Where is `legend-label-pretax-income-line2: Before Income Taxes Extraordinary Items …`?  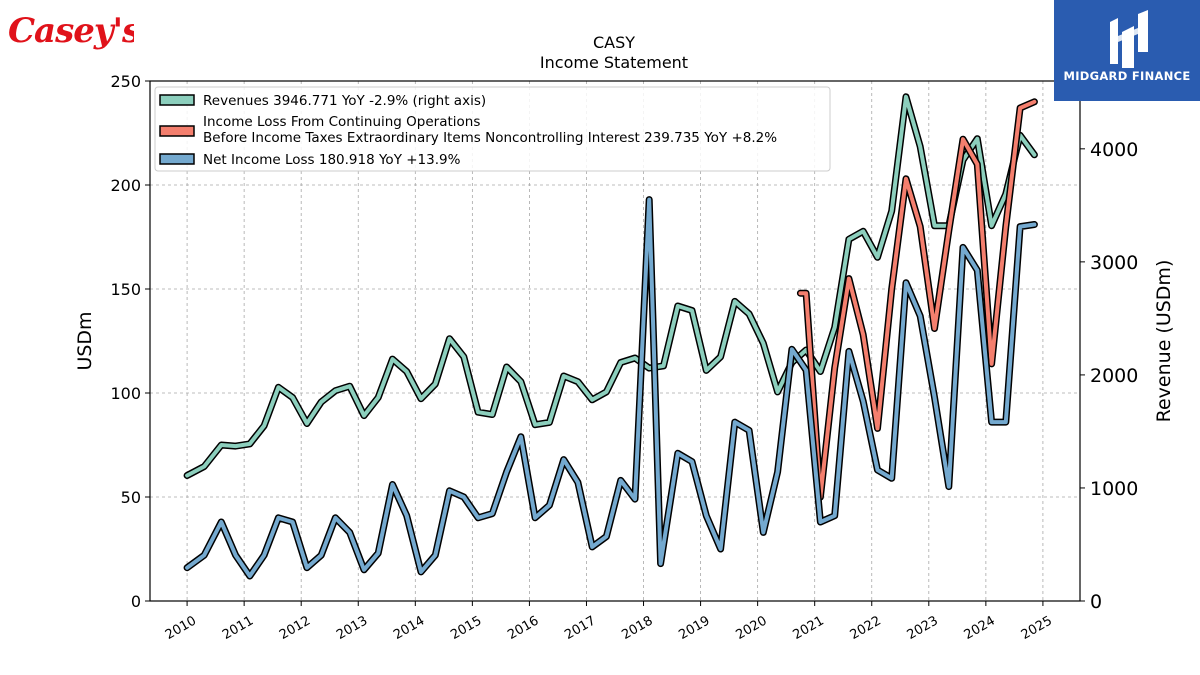 legend-label-pretax-income-line2: Before Income Taxes Extraordinary Items … is located at coordinates (490, 138).